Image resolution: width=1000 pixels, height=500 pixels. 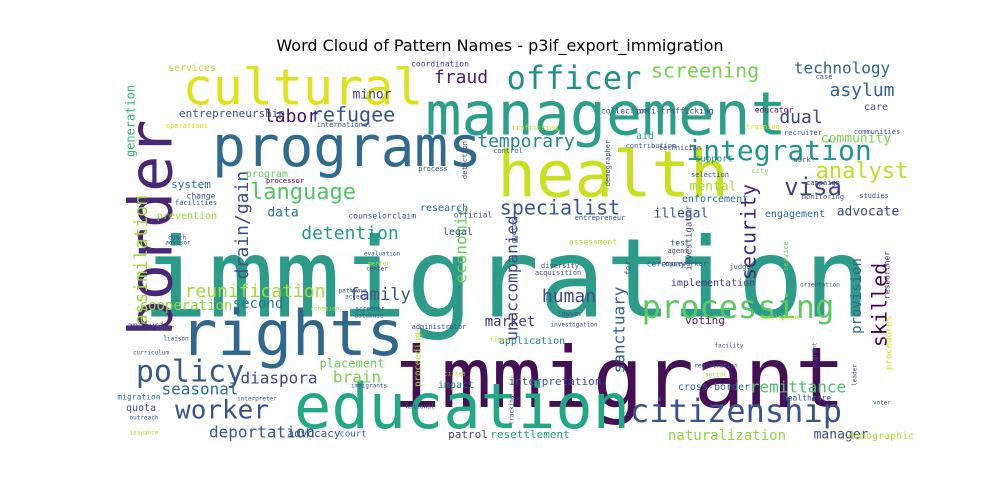 I want to click on word-specialist: specialist, so click(x=560, y=208).